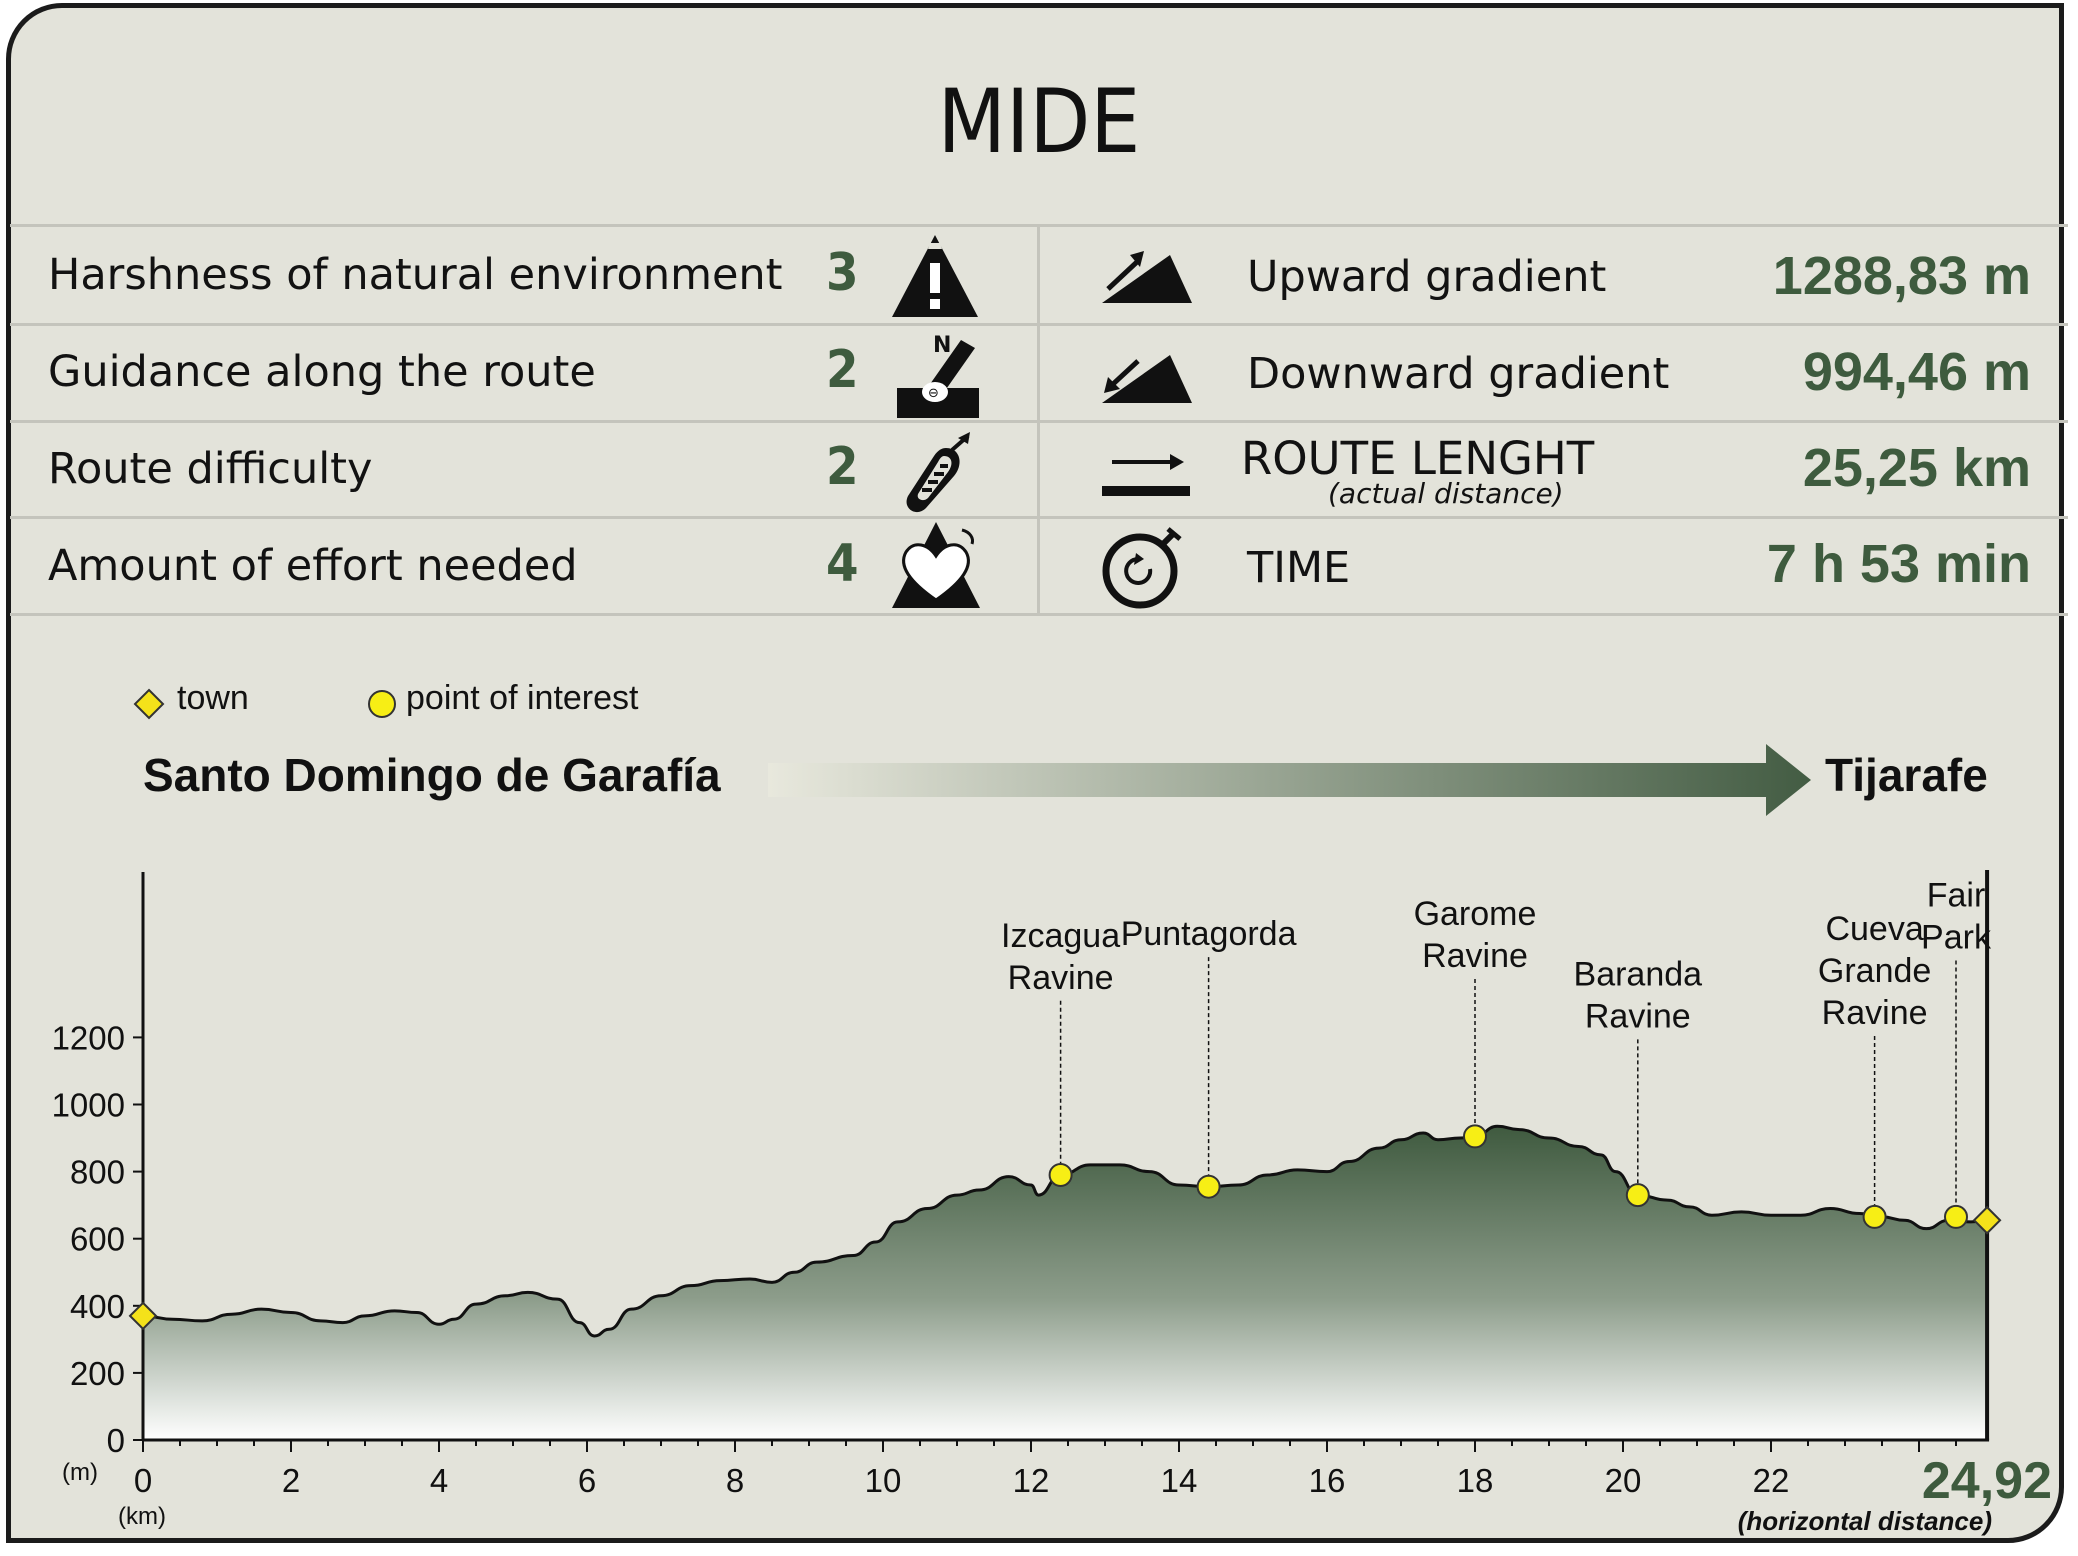 The width and height of the screenshot is (2078, 1556). I want to click on stat-value-upward: 1288,83 m, so click(1901, 276).